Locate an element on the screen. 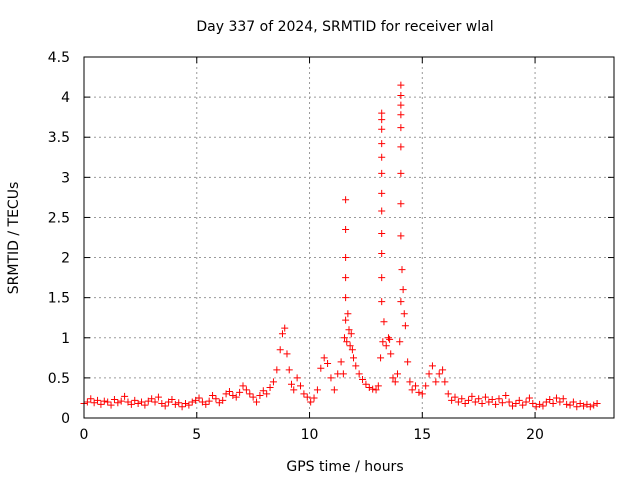 The height and width of the screenshot is (480, 640). y-tick-label: 0 is located at coordinates (65, 419).